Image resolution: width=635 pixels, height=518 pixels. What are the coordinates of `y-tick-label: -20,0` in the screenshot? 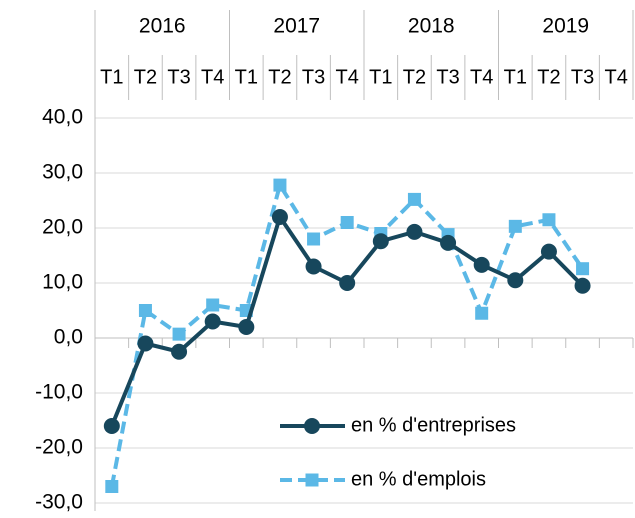 It's located at (59, 447).